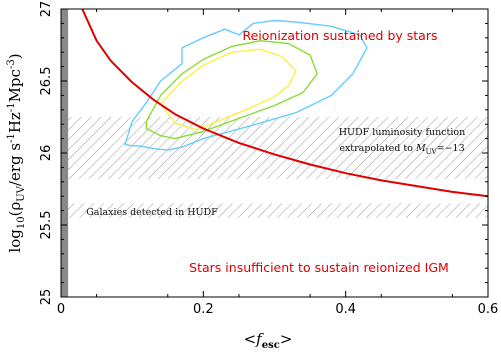  I want to click on y-axis-title-close: ), so click(15, 56).